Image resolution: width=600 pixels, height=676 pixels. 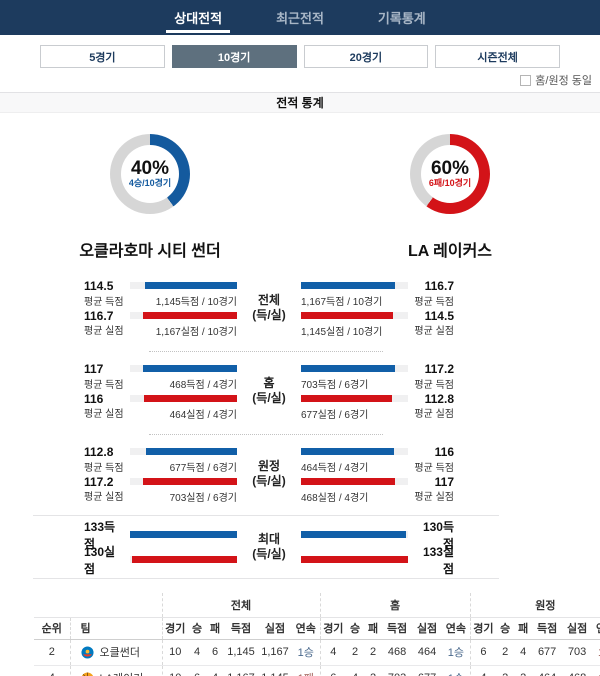 I want to click on stat-caption: 1,167실점 / 10경기, so click(x=196, y=332).